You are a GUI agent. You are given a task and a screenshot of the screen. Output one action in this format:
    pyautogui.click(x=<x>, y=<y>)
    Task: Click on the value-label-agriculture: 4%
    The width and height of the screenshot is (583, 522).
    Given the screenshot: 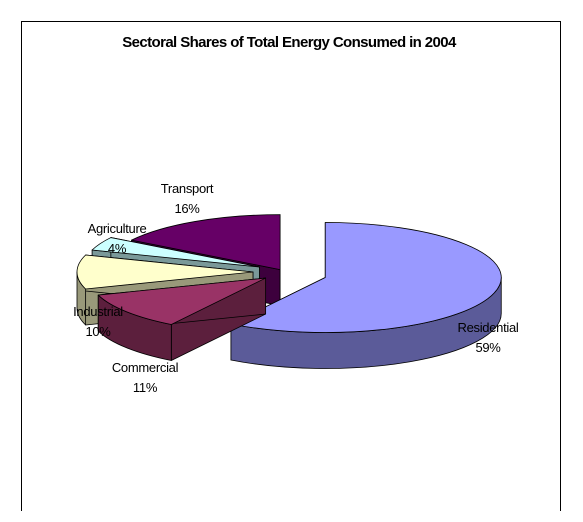 What is the action you would take?
    pyautogui.click(x=117, y=248)
    